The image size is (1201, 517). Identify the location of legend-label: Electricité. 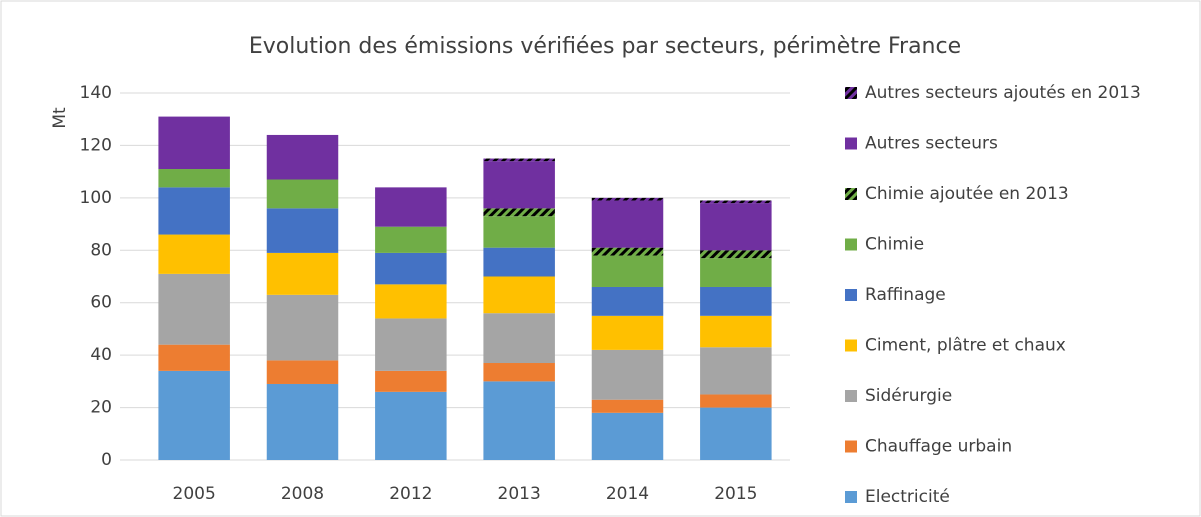
(907, 497).